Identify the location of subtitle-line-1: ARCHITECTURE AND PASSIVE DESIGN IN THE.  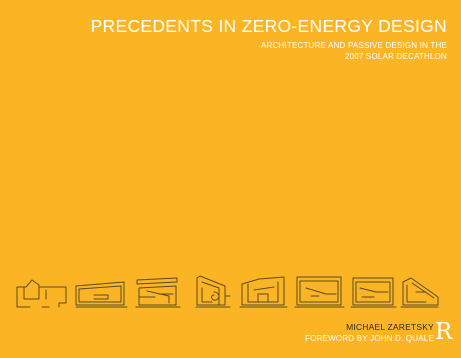
(353, 45).